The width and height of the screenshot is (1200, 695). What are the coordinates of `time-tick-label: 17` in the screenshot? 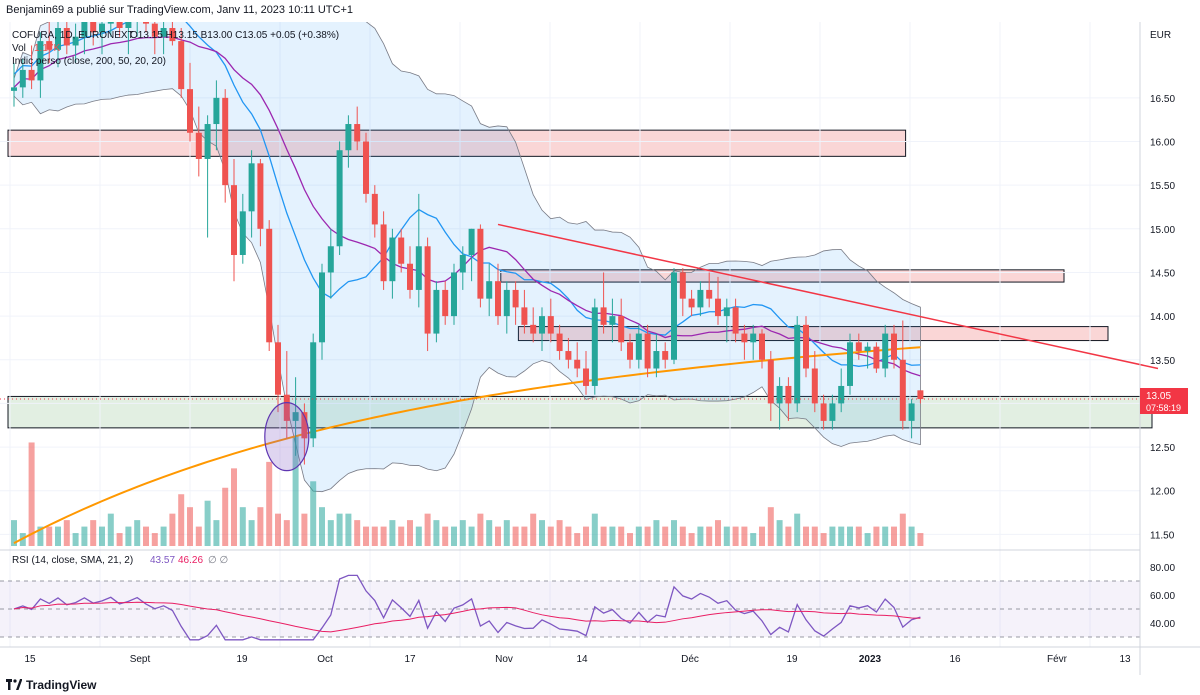 It's located at (410, 659).